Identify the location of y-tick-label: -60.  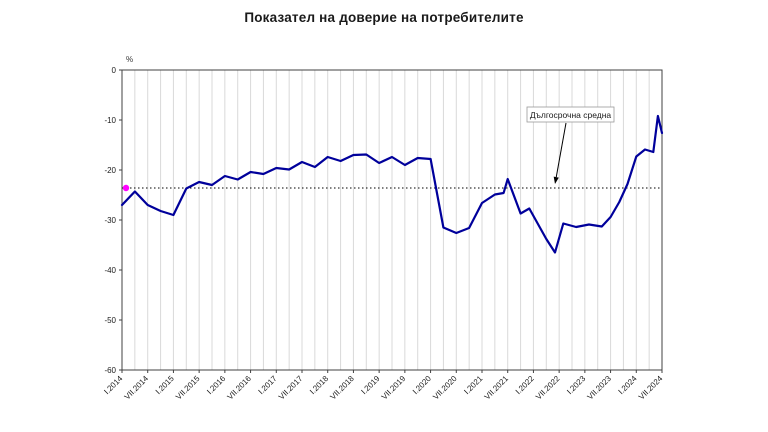
(110, 370).